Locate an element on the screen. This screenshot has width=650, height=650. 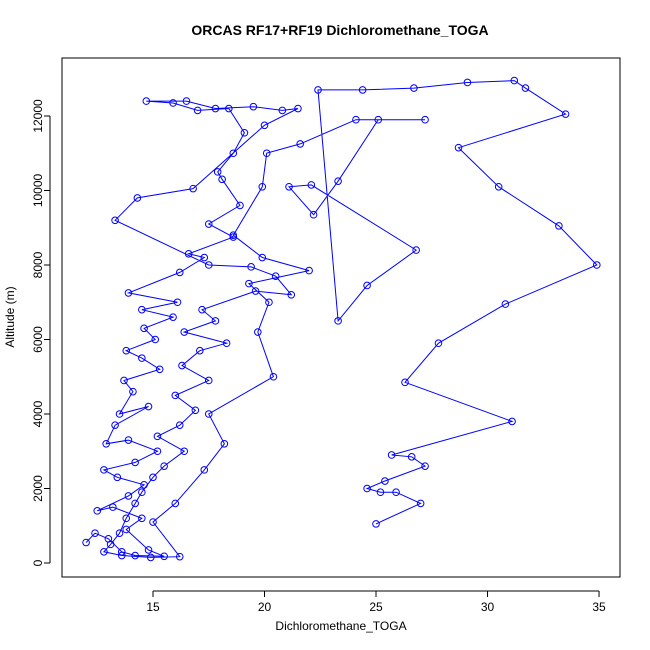
x-tick-label: 25 is located at coordinates (376, 607).